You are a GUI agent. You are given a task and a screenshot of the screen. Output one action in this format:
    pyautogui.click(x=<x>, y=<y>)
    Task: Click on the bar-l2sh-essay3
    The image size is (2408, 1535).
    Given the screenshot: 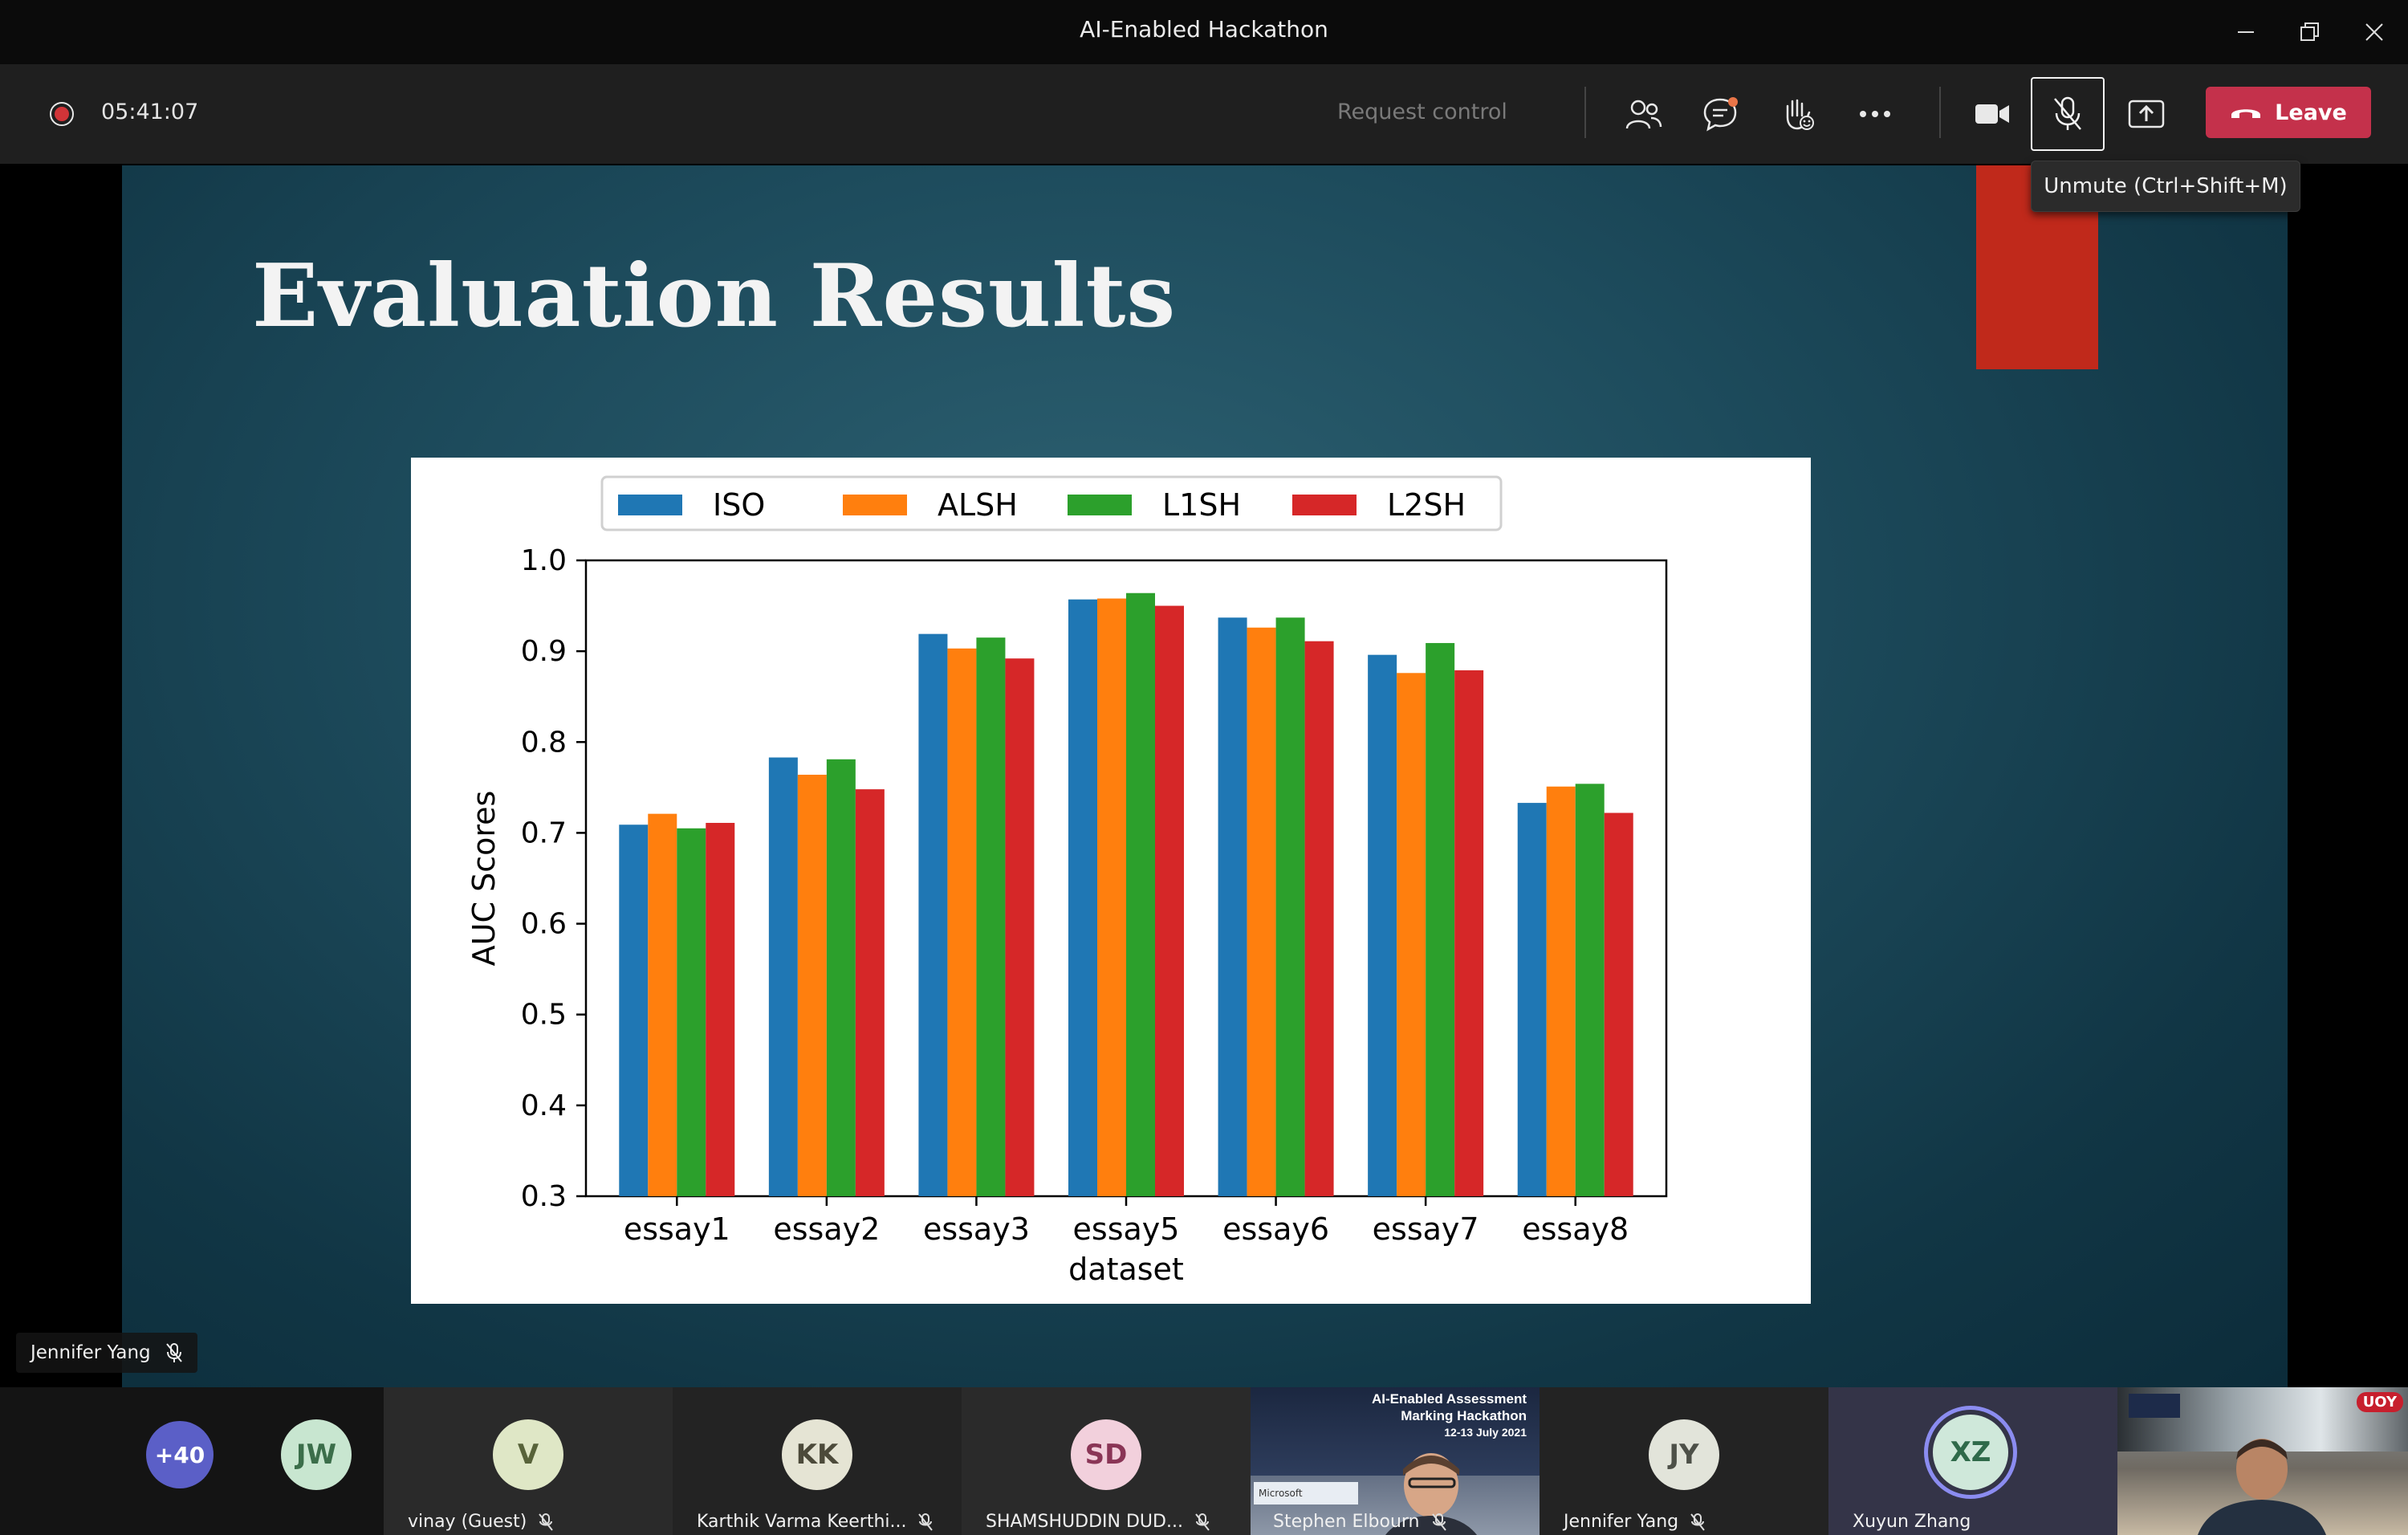 What is the action you would take?
    pyautogui.click(x=1020, y=927)
    